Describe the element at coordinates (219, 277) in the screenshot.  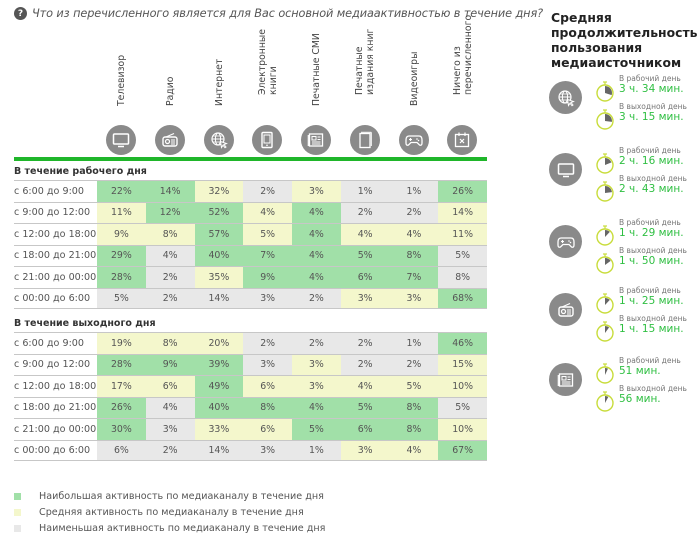
I see `table-cell: 35%` at that location.